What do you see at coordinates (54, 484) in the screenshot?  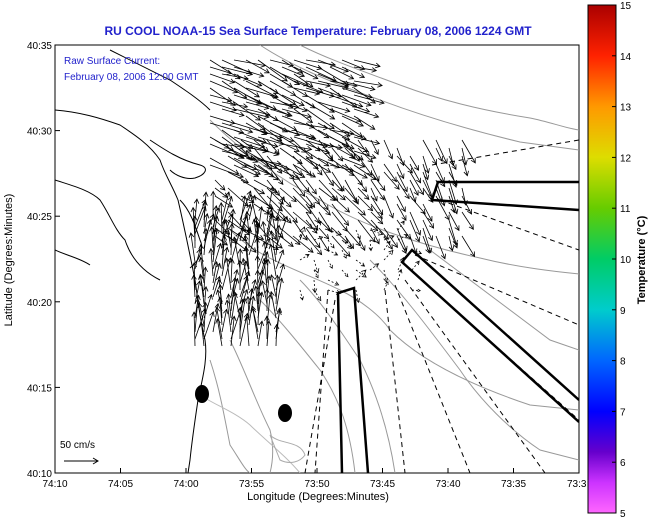 I see `x-tick-label: 74:10` at bounding box center [54, 484].